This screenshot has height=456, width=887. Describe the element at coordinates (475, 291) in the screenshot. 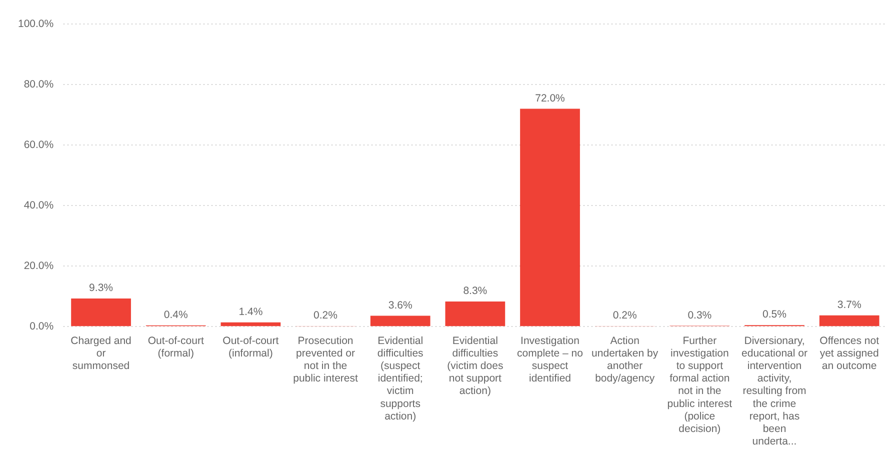

I see `data-label: 8.3%` at that location.